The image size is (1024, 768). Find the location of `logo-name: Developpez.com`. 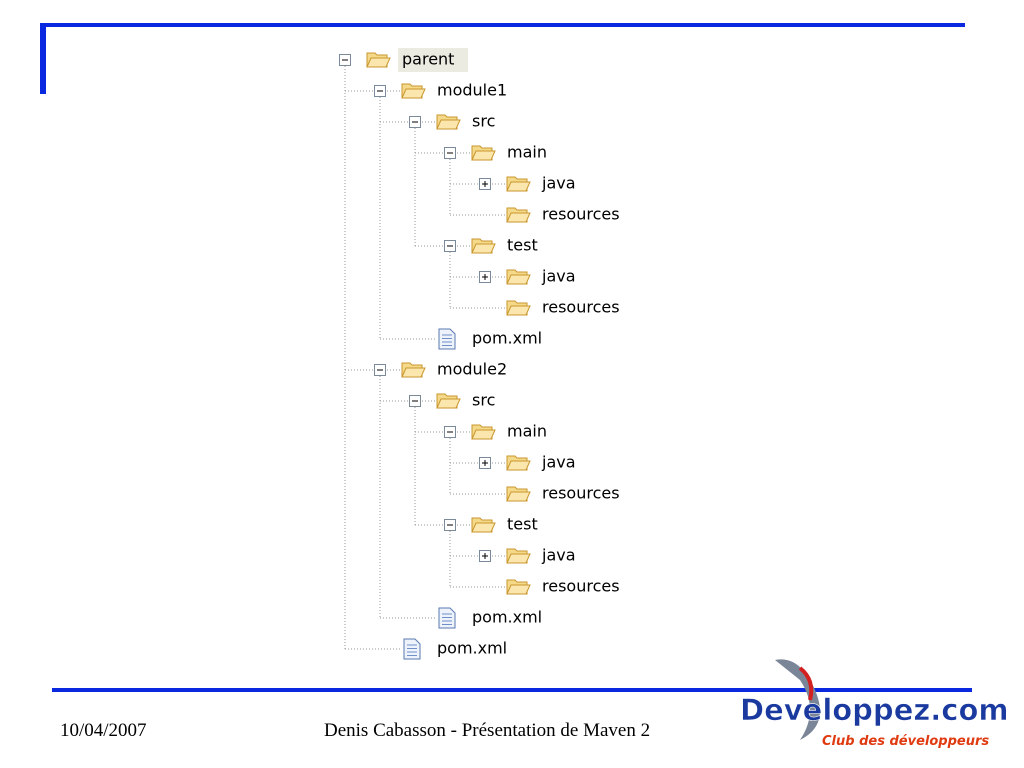

logo-name: Developpez.com is located at coordinates (874, 710).